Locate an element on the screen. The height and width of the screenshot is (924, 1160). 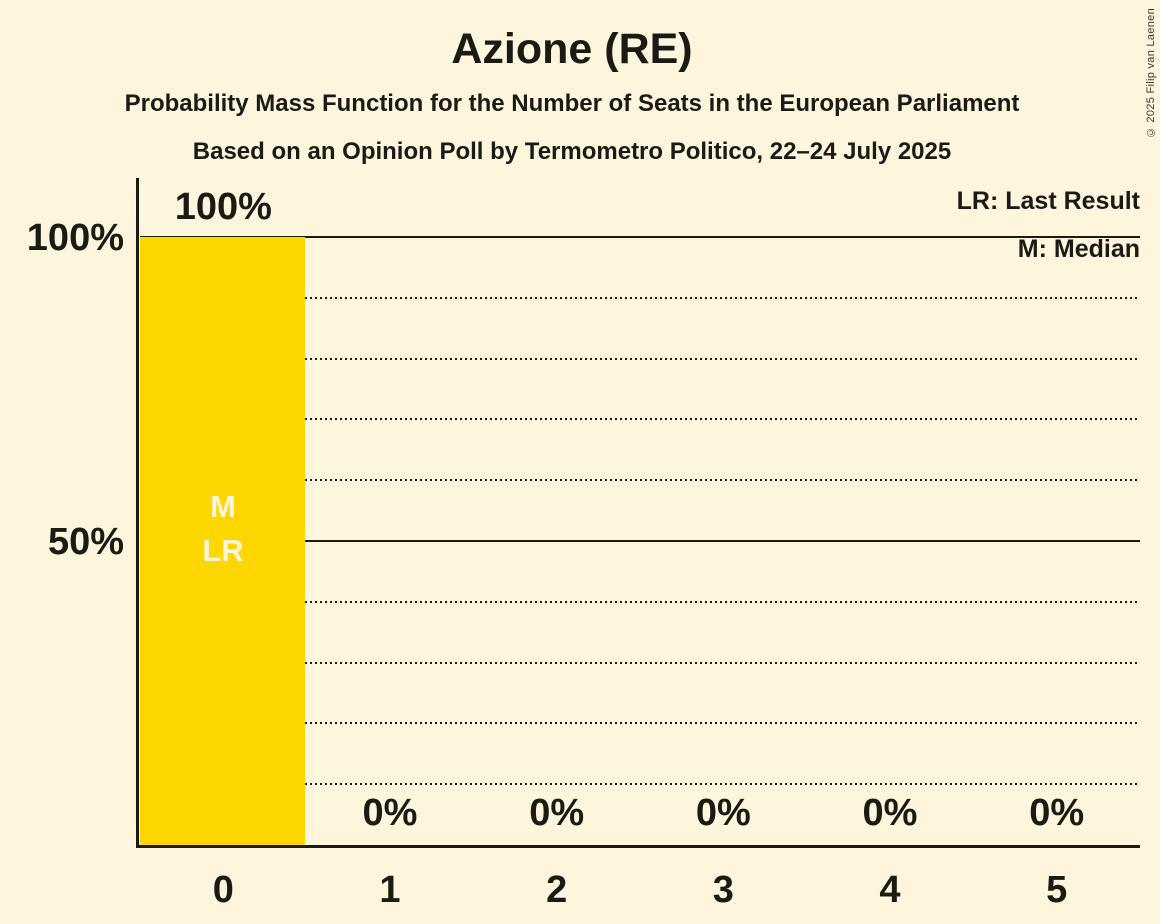
gridline-90pct is located at coordinates (640, 297).